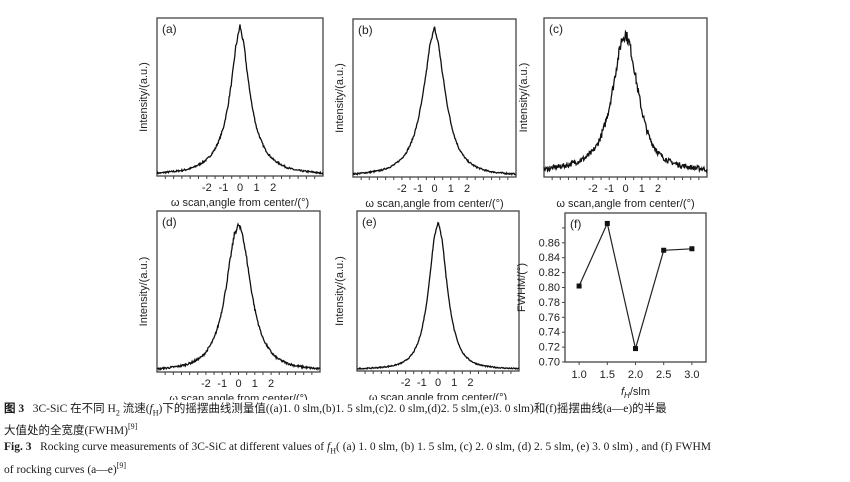 This screenshot has height=482, width=850. I want to click on rocking-curve-e, so click(438, 296).